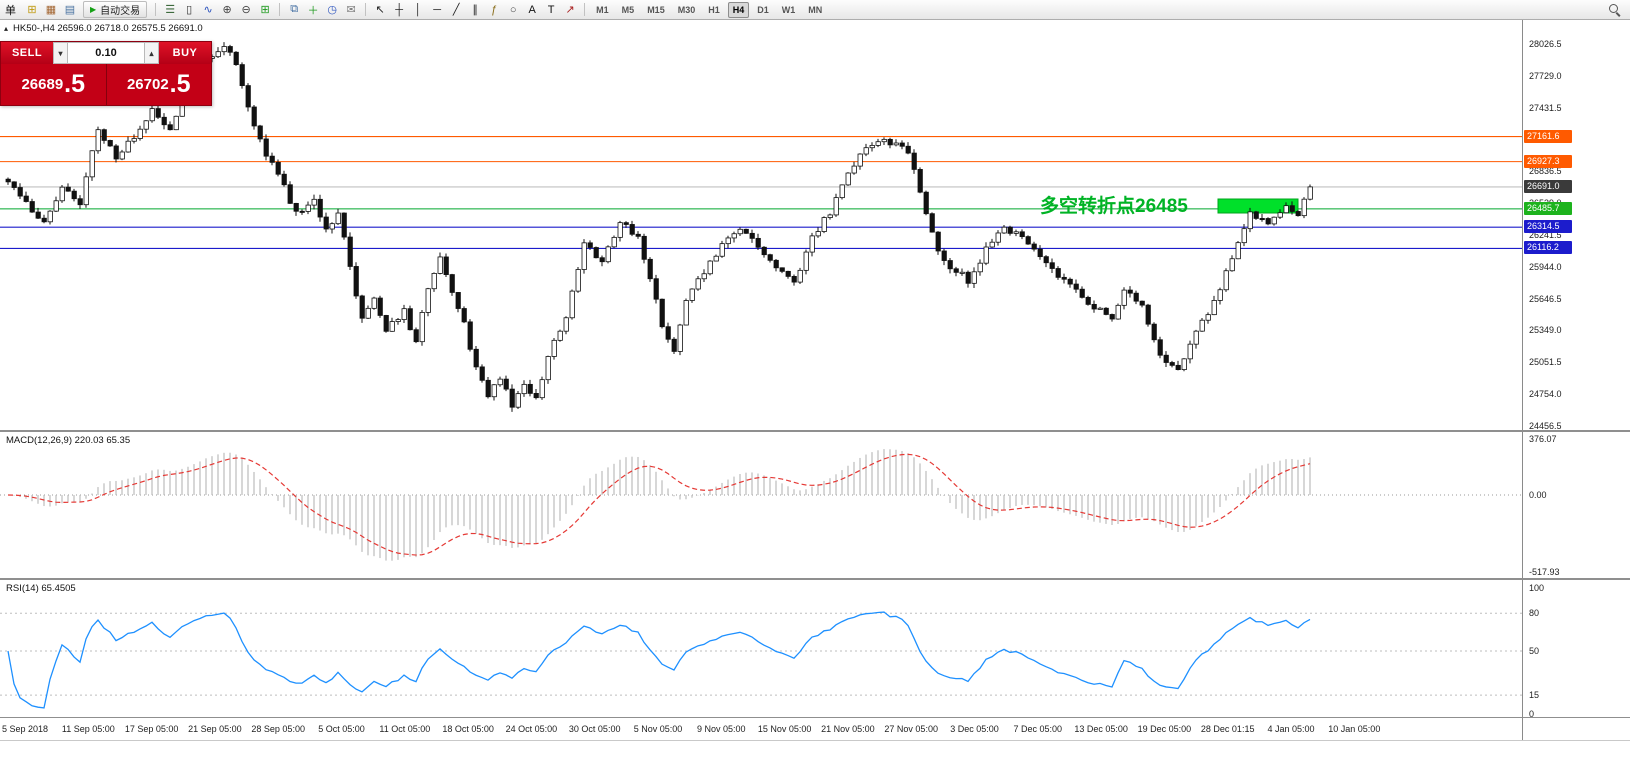  What do you see at coordinates (659, 504) in the screenshot?
I see `macd-signal-line` at bounding box center [659, 504].